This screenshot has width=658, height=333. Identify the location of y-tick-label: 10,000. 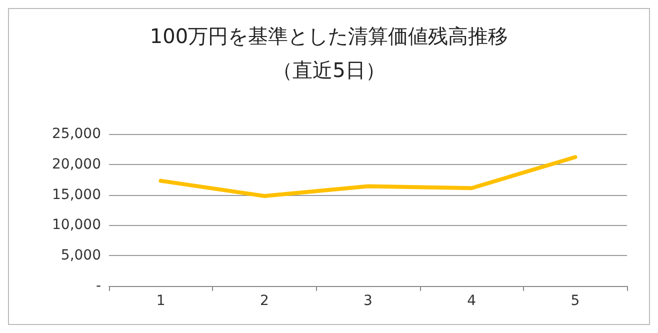
(76, 225).